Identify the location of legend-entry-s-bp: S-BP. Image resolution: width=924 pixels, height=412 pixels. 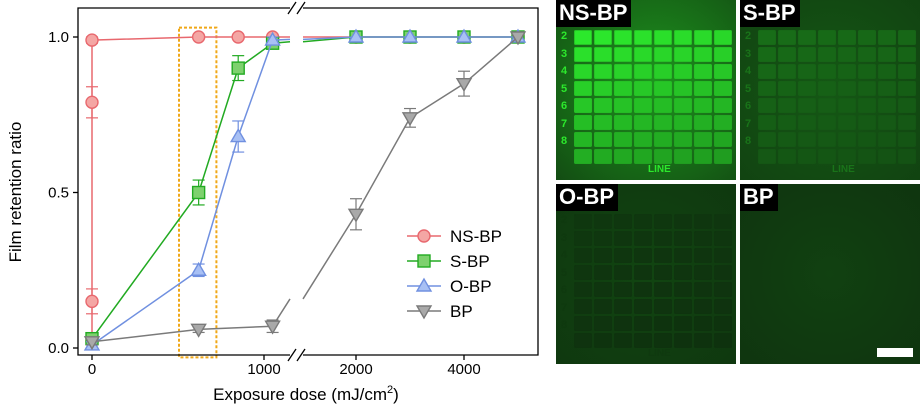
(448, 261).